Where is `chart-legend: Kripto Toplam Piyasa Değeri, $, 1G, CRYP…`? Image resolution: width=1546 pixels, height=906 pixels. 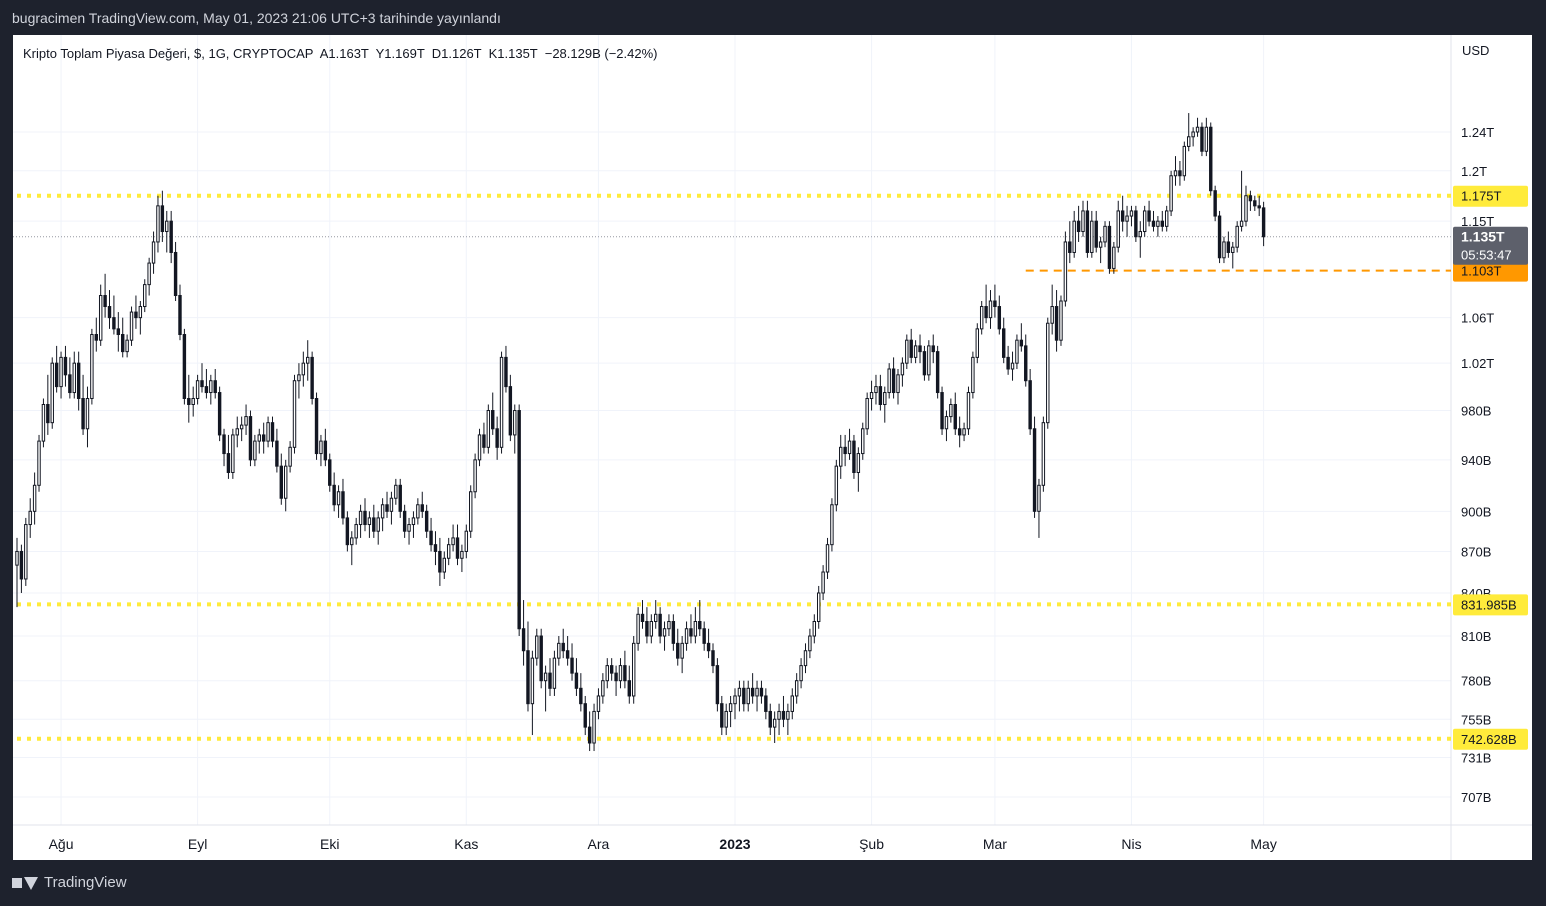 chart-legend: Kripto Toplam Piyasa Değeri, $, 1G, CRYP… is located at coordinates (340, 53).